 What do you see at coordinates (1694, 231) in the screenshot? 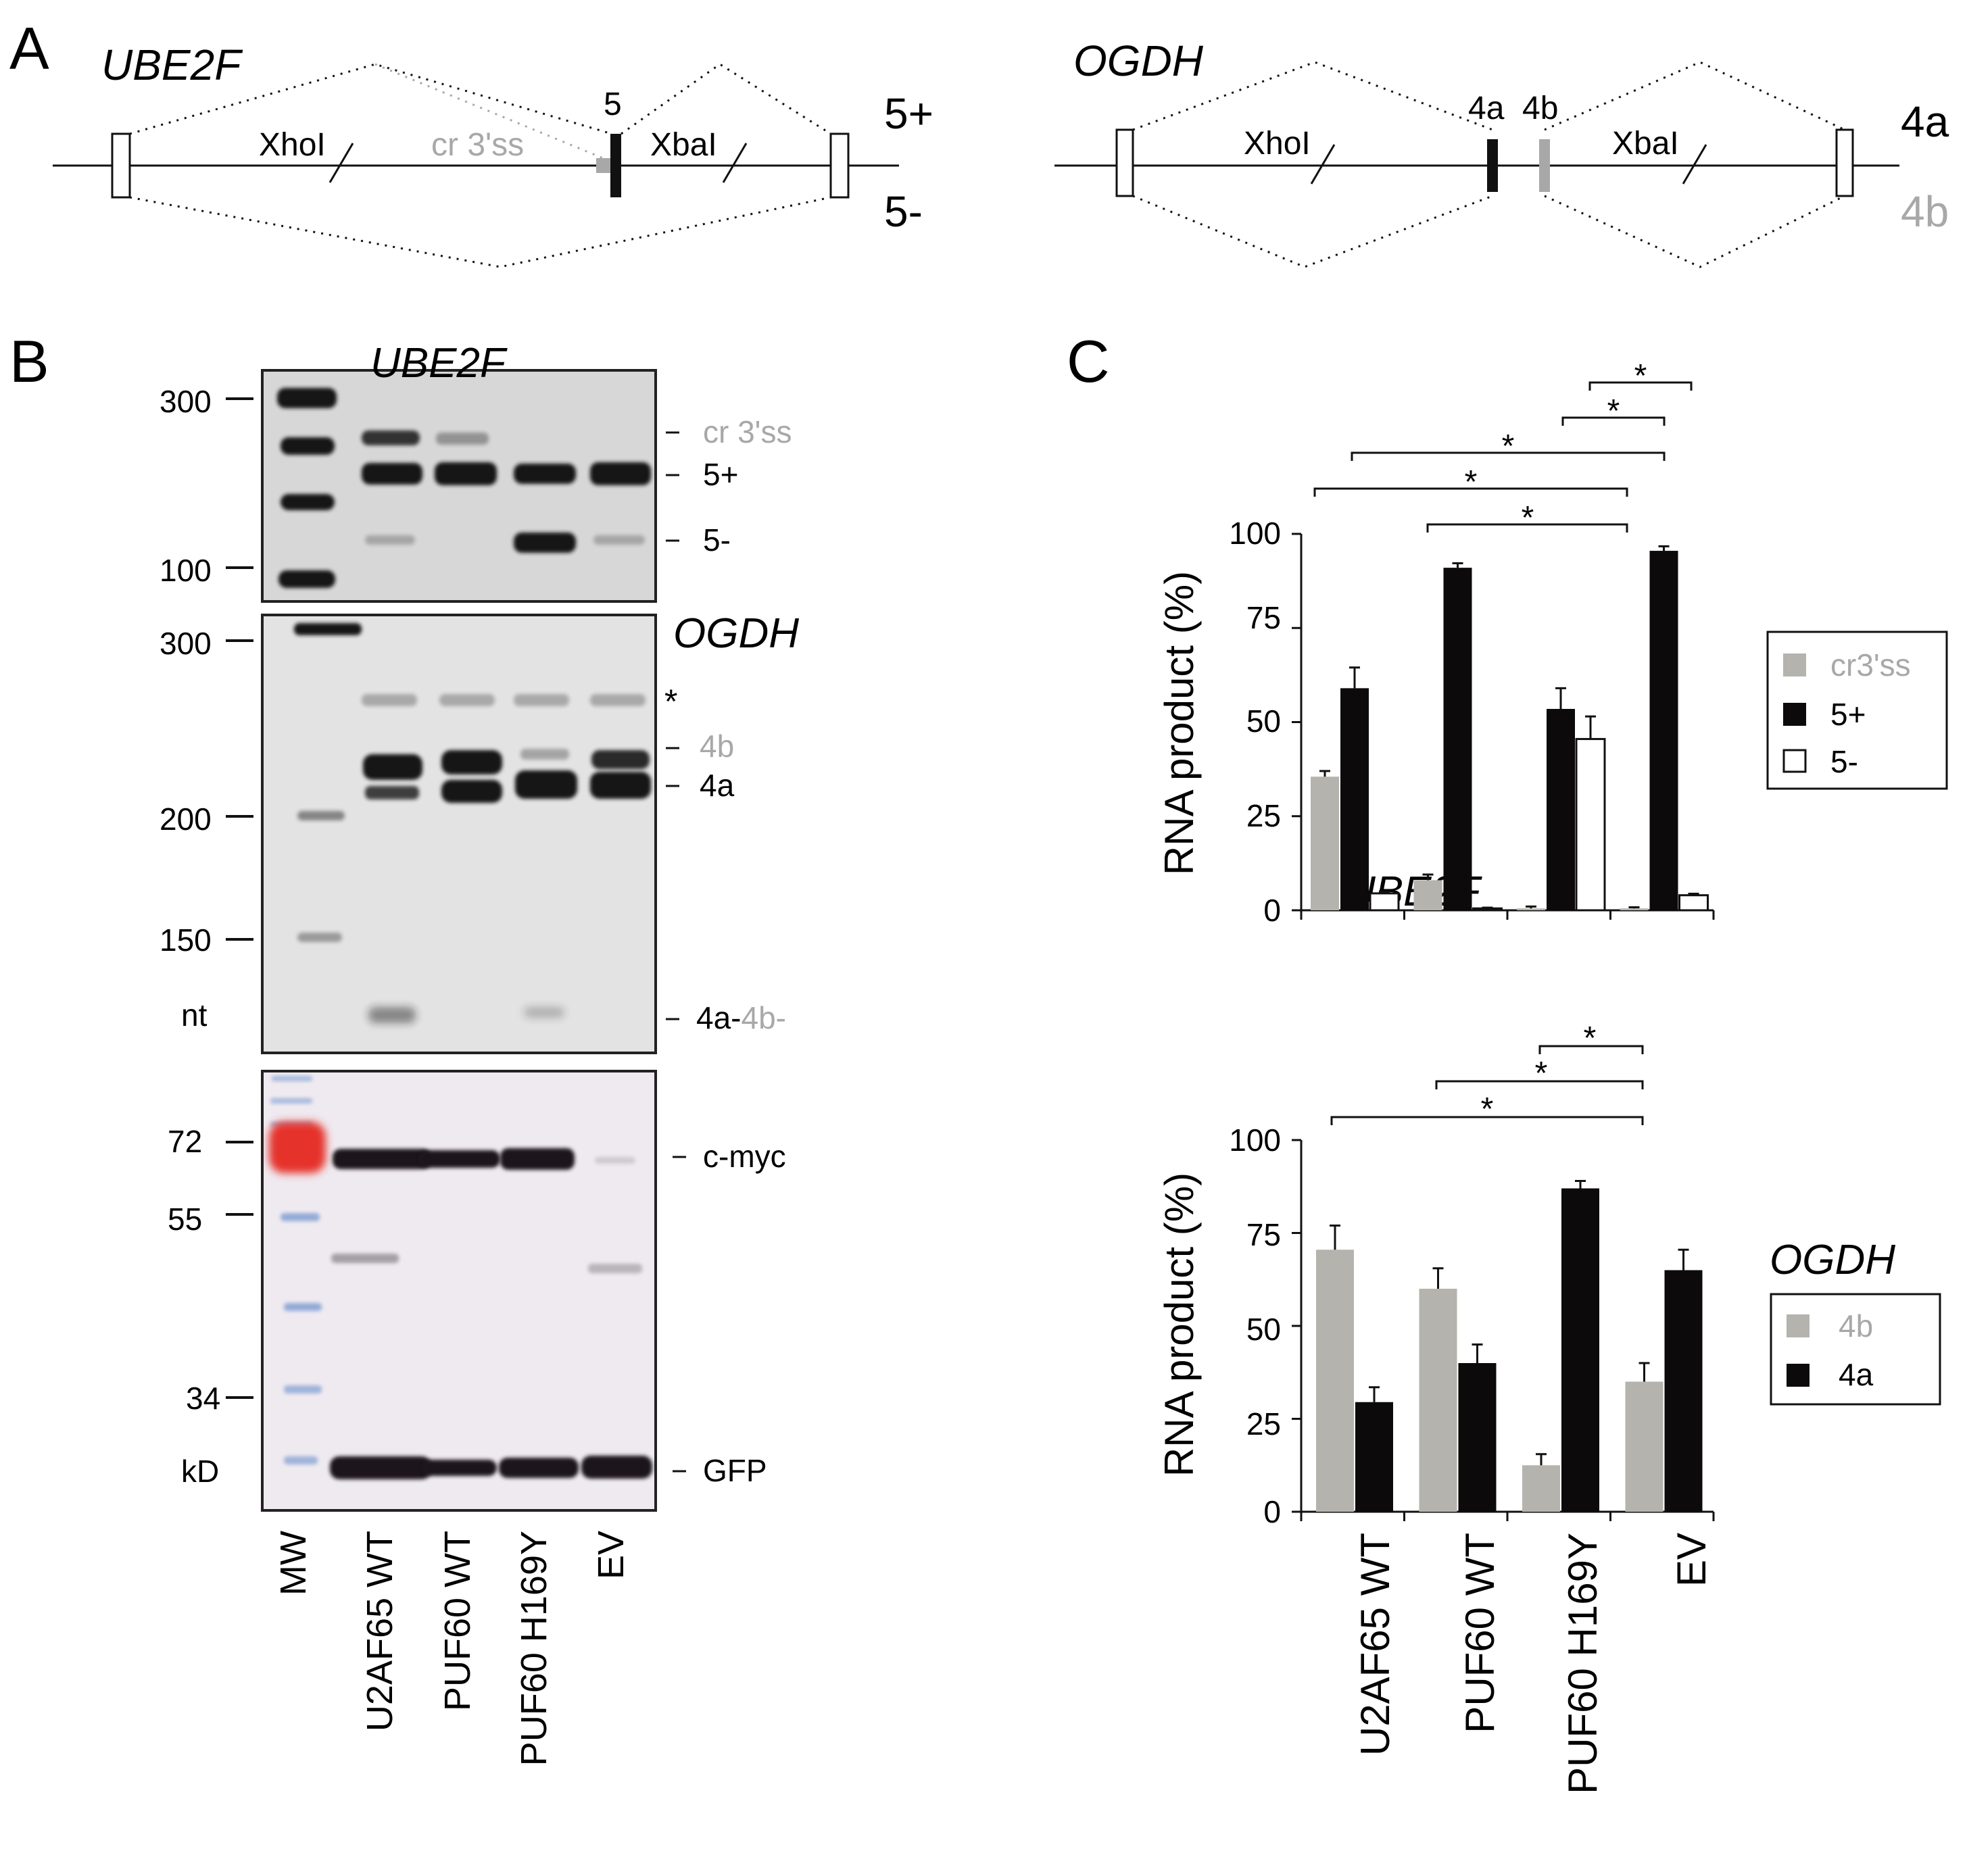
I see `ogdh-splice-4a-right` at bounding box center [1694, 231].